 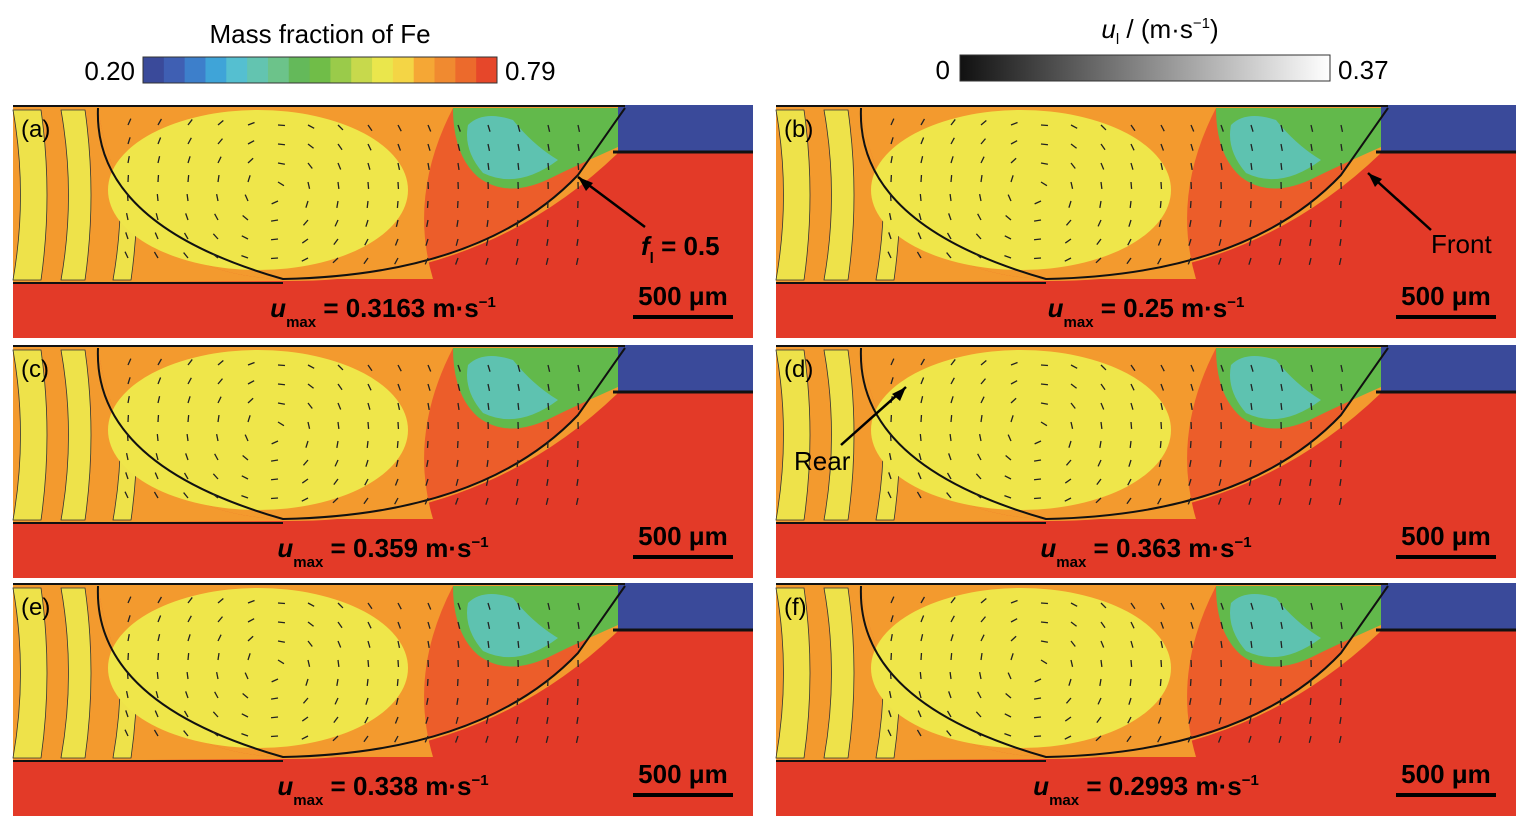 What do you see at coordinates (258, 190) in the screenshot?
I see `pool-core` at bounding box center [258, 190].